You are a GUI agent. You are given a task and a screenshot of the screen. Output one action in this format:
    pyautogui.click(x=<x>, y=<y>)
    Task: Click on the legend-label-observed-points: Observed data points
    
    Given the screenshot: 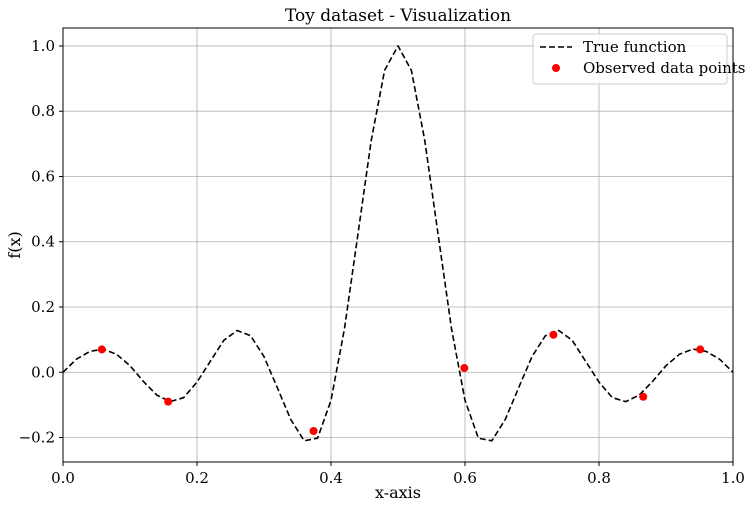 What is the action you would take?
    pyautogui.click(x=664, y=68)
    